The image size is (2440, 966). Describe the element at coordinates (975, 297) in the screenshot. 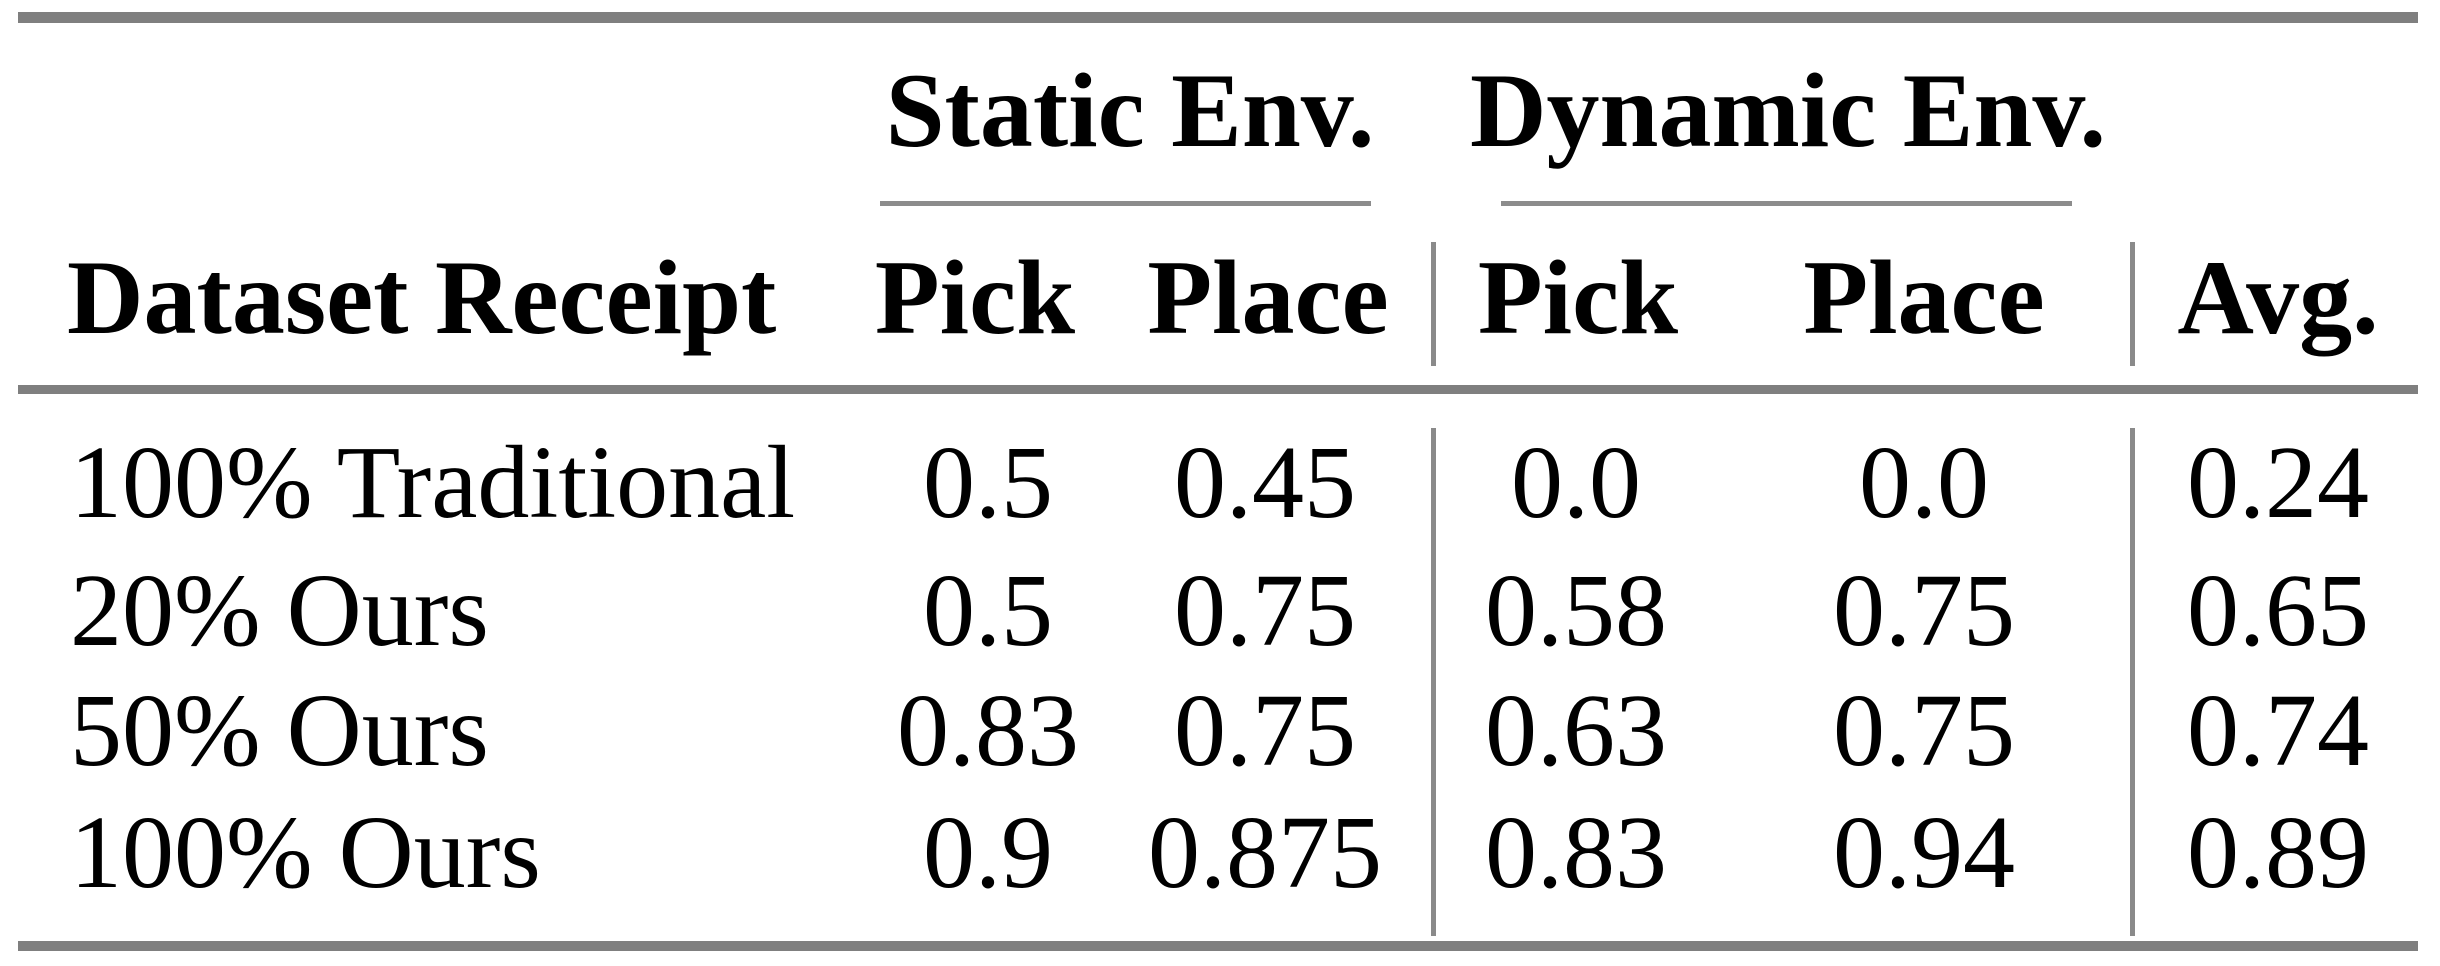

I see `column-header-static-pick: Pick` at that location.